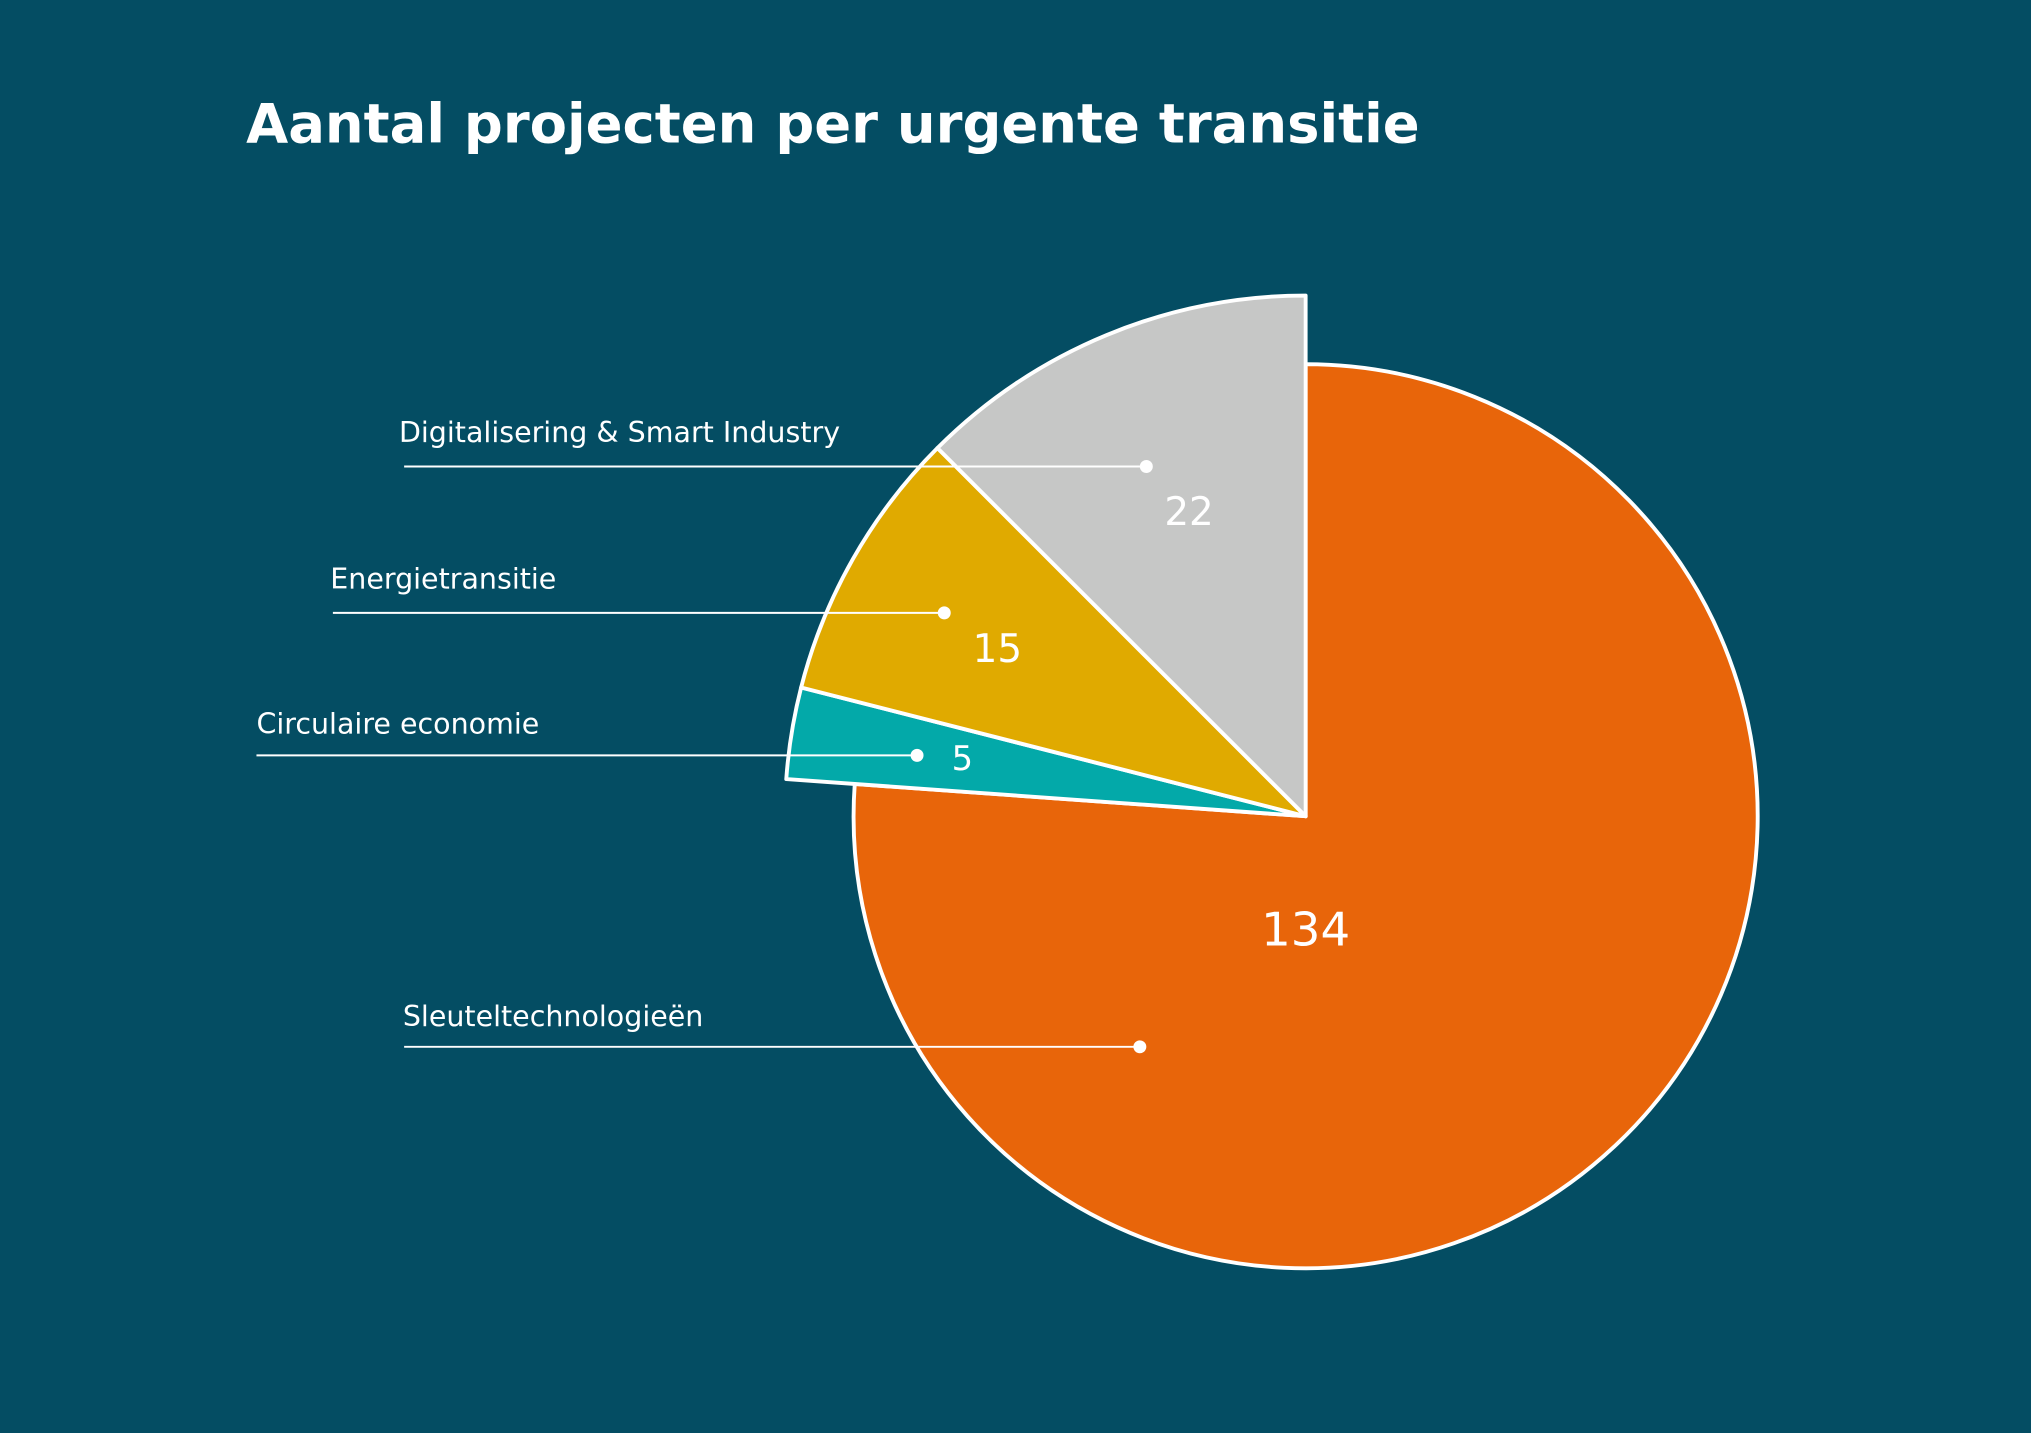  What do you see at coordinates (397, 723) in the screenshot?
I see `legend-label: Circulaire economie` at bounding box center [397, 723].